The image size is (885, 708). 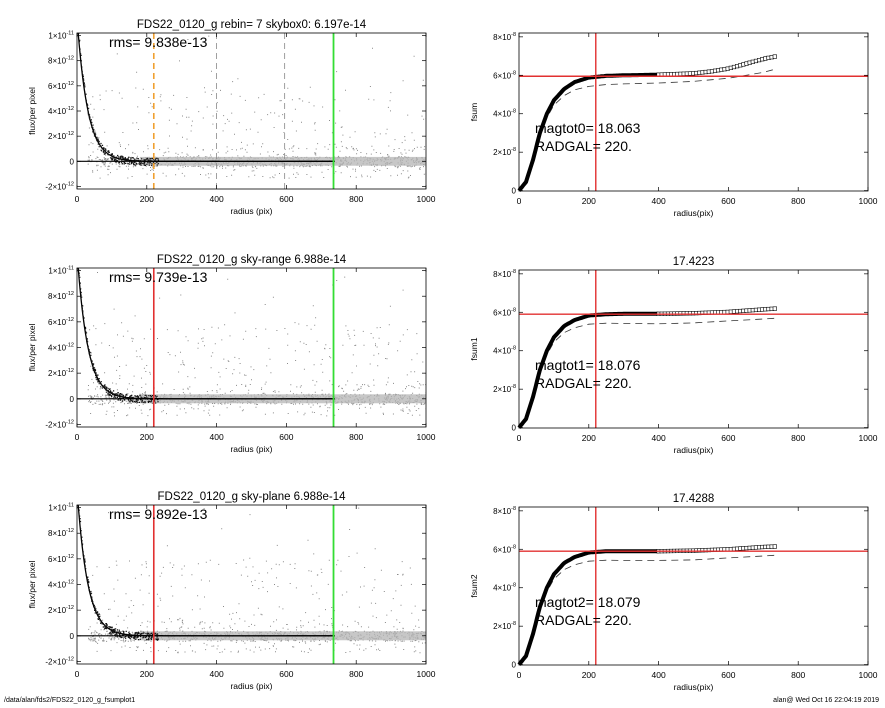 I want to click on growth-curve, so click(x=588, y=132).